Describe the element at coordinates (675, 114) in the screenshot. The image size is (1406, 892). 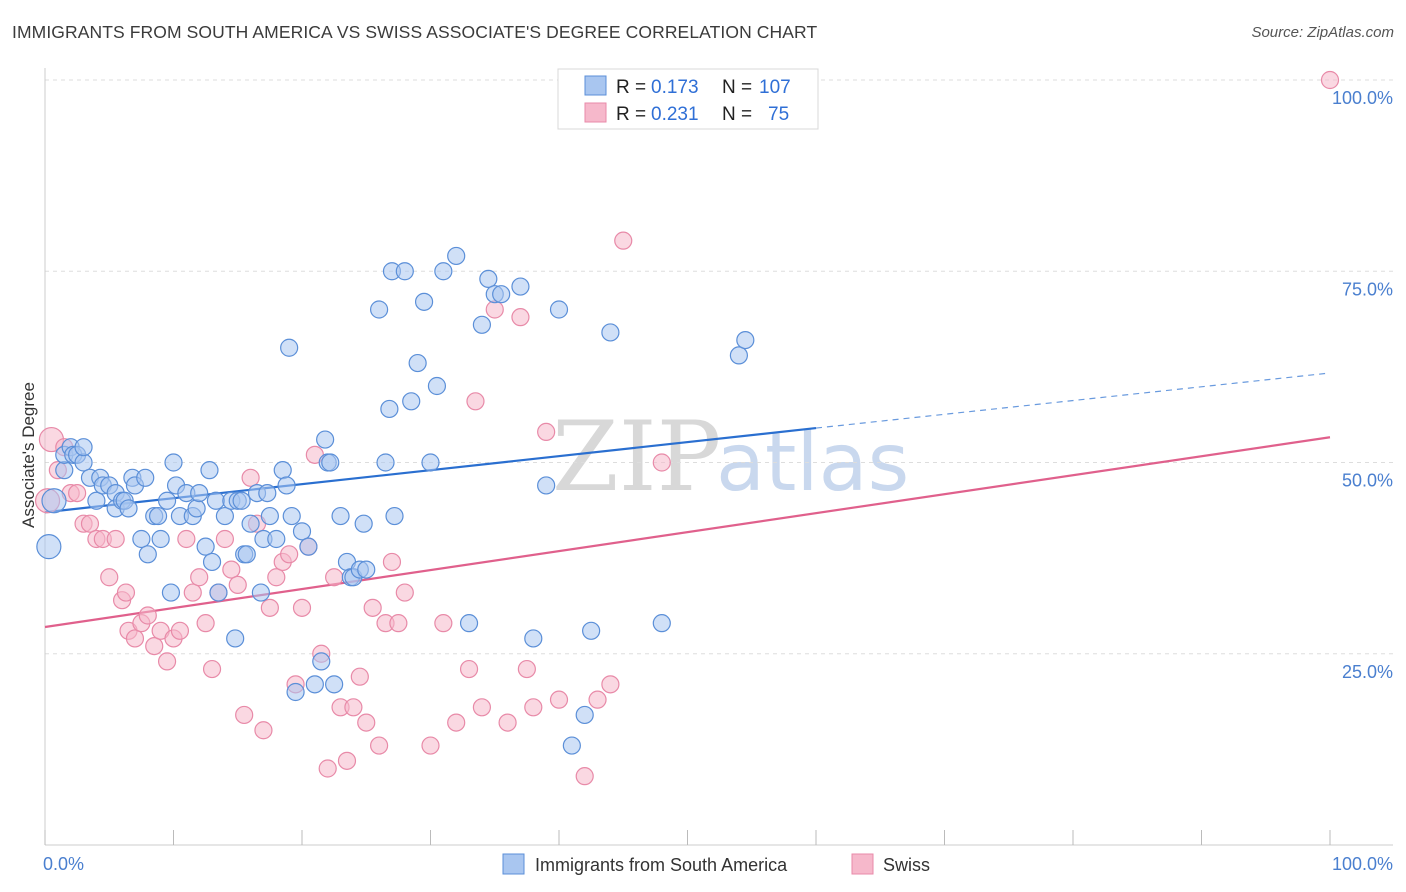
I see `legend-r-value: 0.231` at that location.